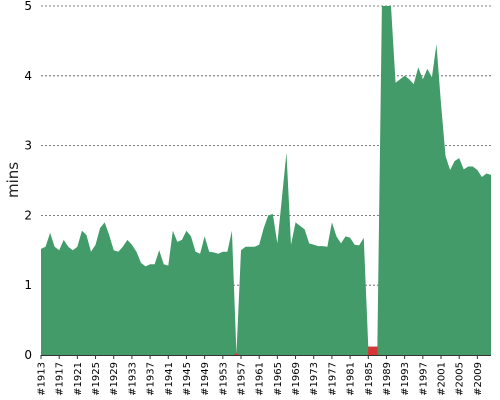  I want to click on x-tick-label: #2001, so click(442, 379).